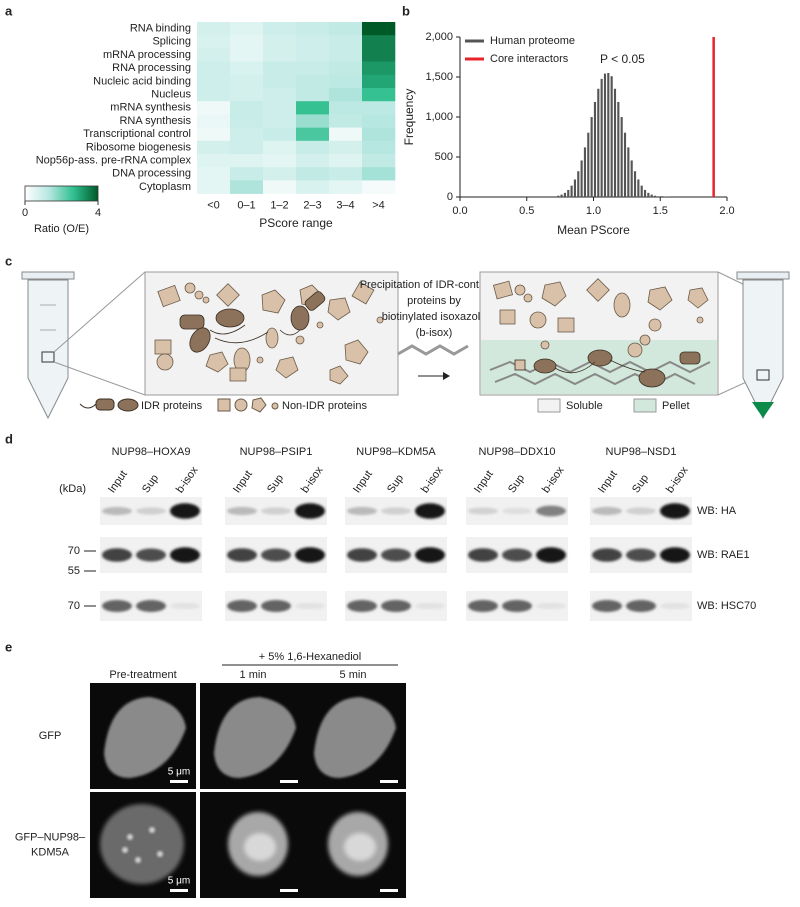 The width and height of the screenshot is (800, 907). What do you see at coordinates (61, 193) in the screenshot?
I see `colorbar` at bounding box center [61, 193].